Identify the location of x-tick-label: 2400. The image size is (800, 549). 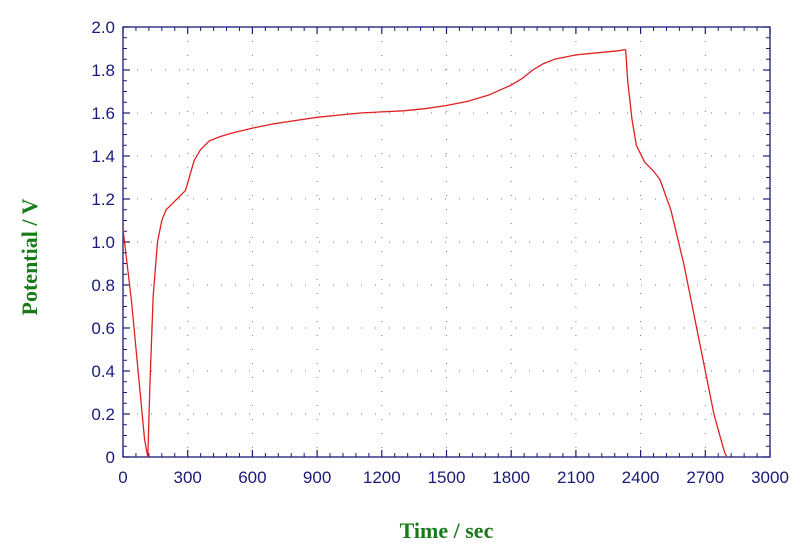
(641, 477).